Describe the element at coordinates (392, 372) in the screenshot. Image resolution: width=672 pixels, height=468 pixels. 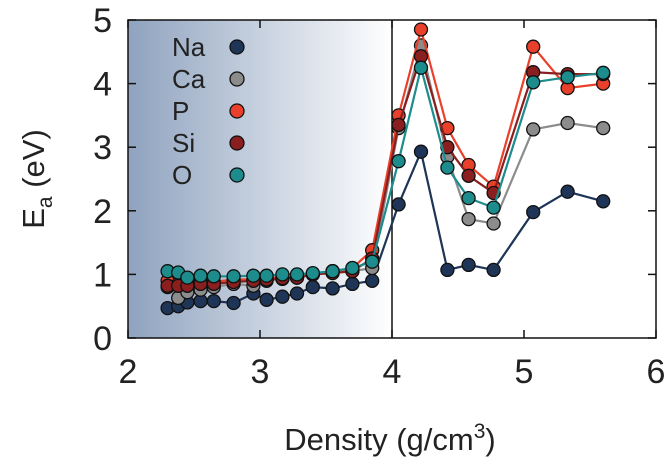
I see `x-tick-label: 4` at that location.